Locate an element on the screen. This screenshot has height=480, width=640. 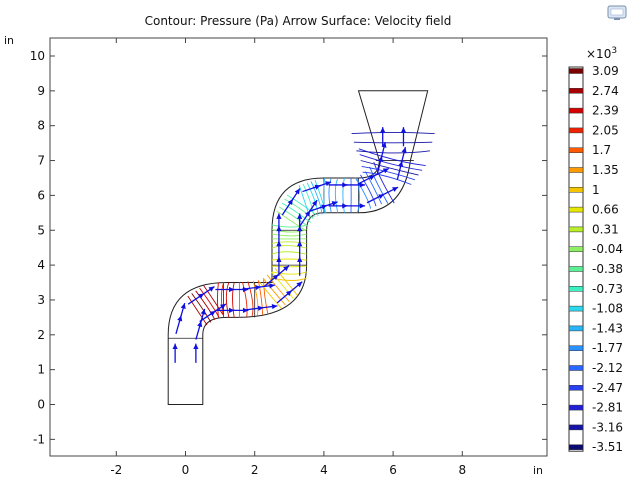
y-unit-label: in is located at coordinates (9, 40).